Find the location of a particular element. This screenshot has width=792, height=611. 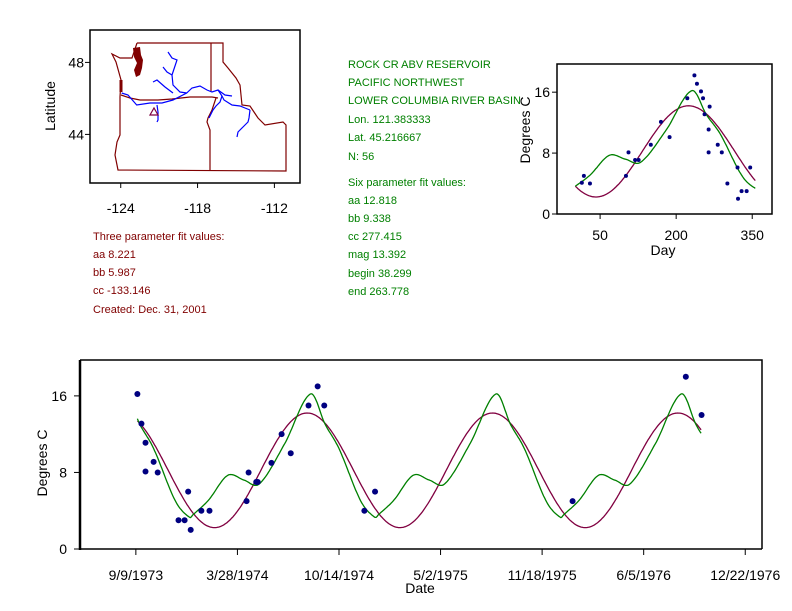

timeseries-ytick-label: 0 is located at coordinates (63, 549).